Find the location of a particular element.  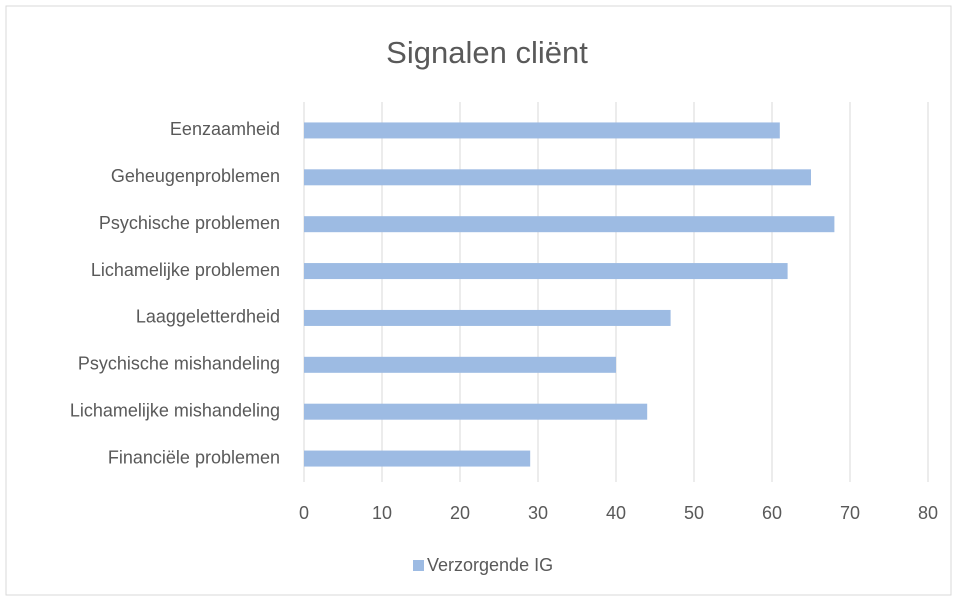

y-tick-label: Laaggeletterdheid is located at coordinates (208, 317).